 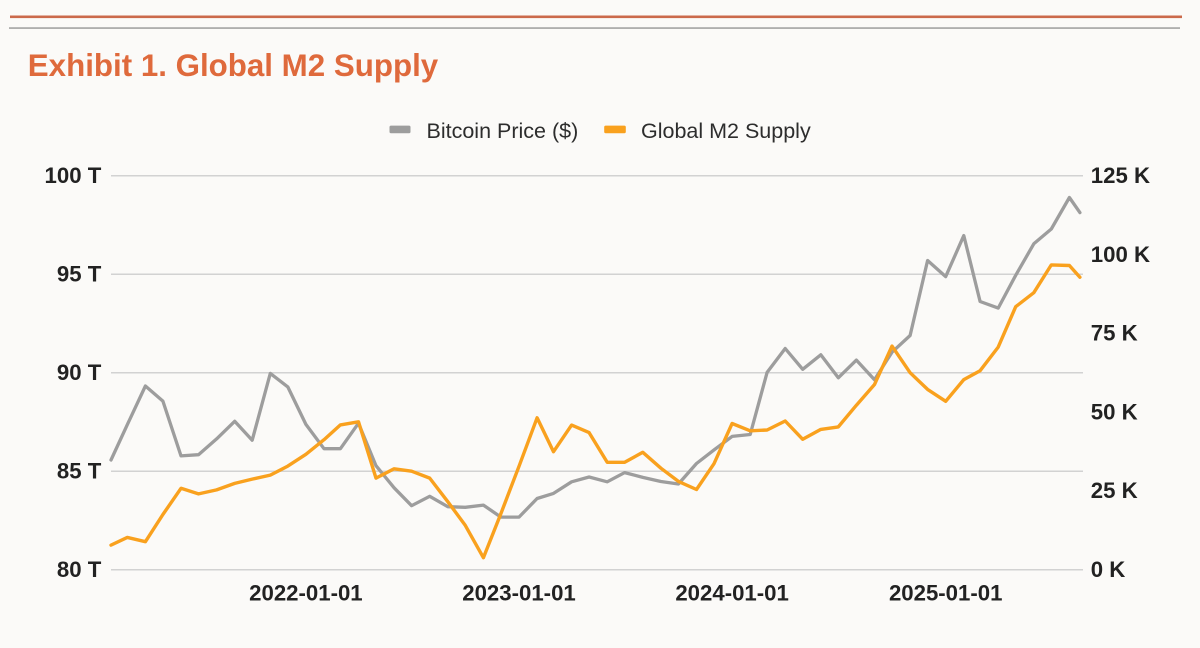 I want to click on svg-text: Global M2 Supply, so click(x=726, y=131).